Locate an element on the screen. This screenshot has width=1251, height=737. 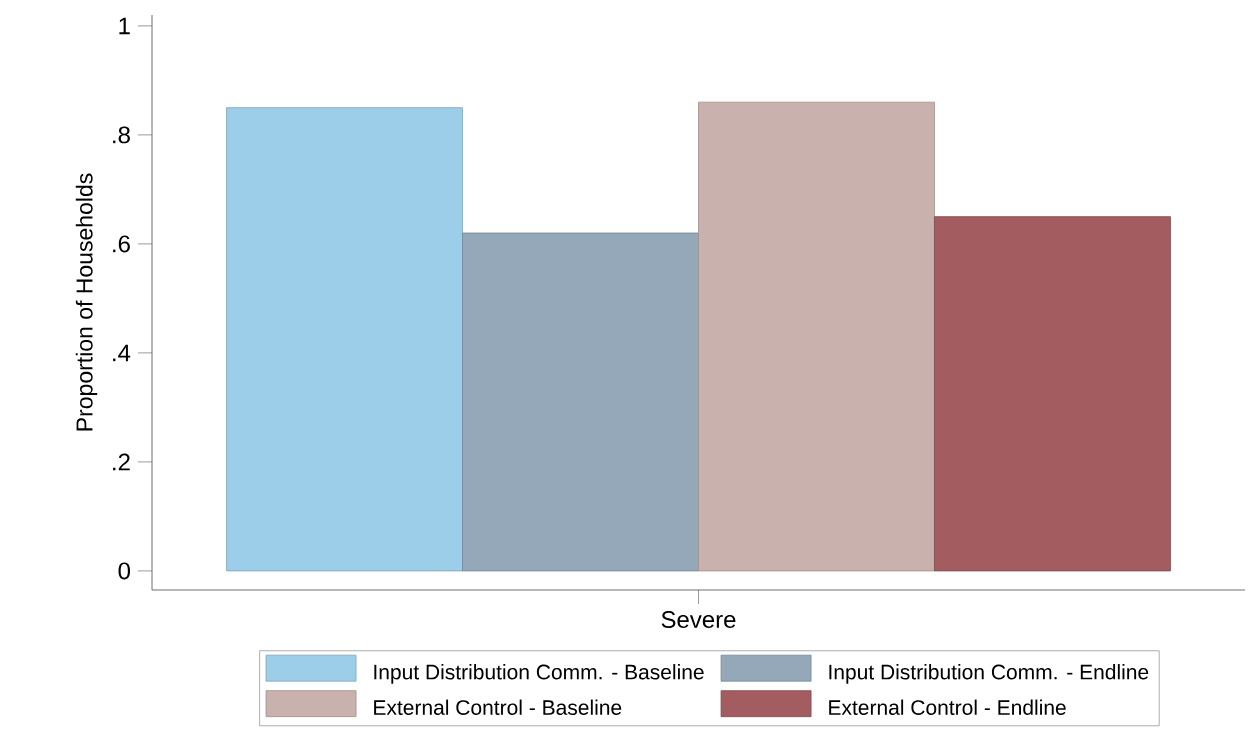
legend-label: Input Distribution Comm. - Baseline is located at coordinates (539, 674).